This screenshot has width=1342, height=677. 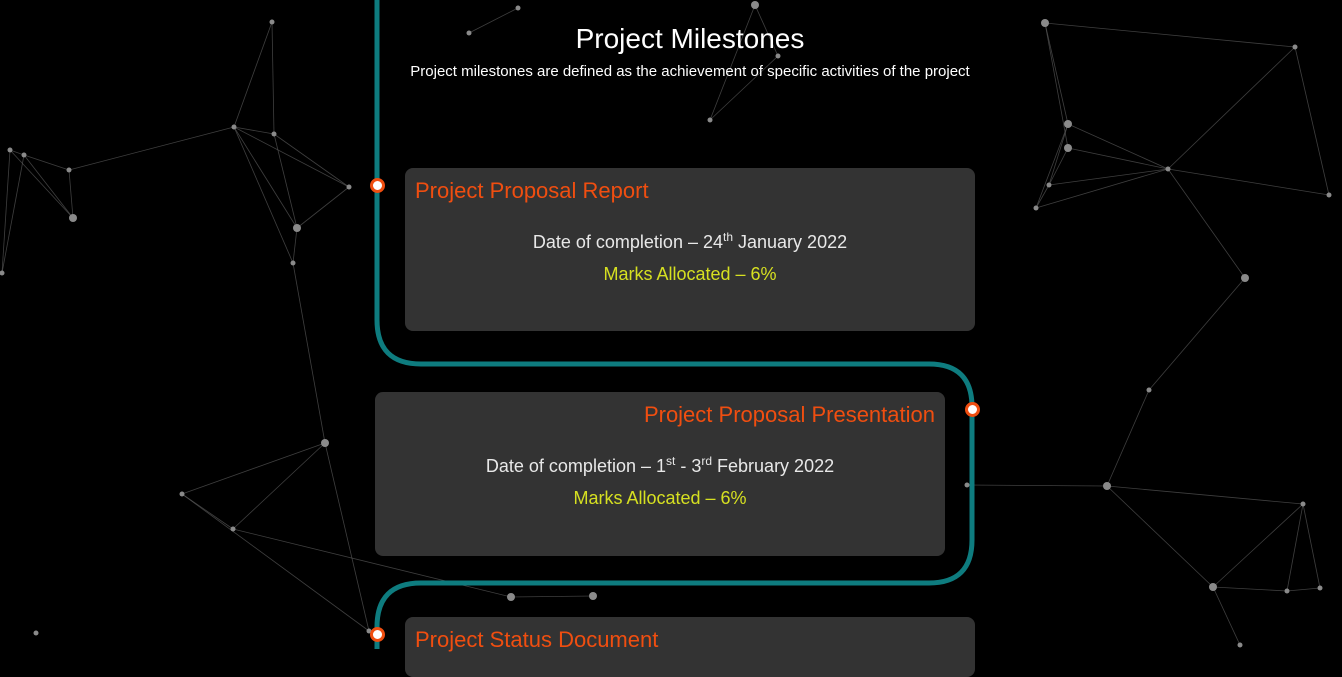 What do you see at coordinates (537, 639) in the screenshot?
I see `milestone-title: Project Status Document` at bounding box center [537, 639].